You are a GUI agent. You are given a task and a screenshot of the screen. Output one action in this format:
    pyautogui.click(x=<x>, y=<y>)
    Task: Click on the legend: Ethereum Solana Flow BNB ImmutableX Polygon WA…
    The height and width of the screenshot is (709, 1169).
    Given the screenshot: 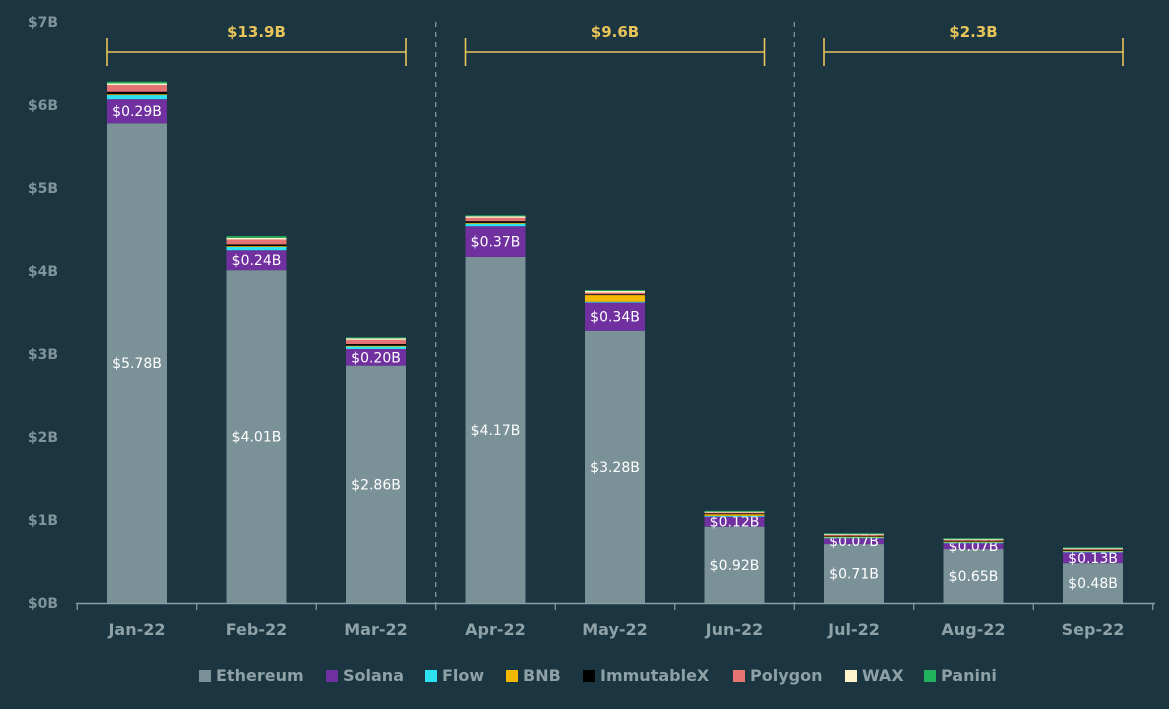 What is the action you would take?
    pyautogui.click(x=598, y=675)
    